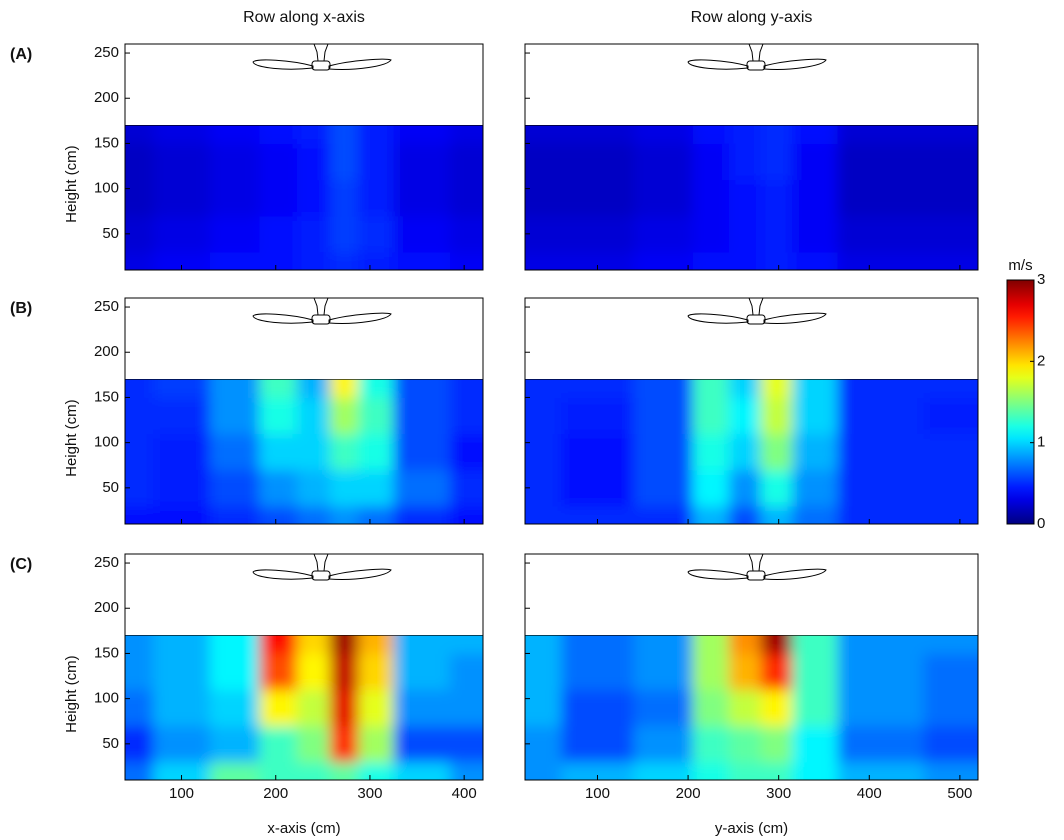  What do you see at coordinates (304, 157) in the screenshot?
I see `axes-frame` at bounding box center [304, 157].